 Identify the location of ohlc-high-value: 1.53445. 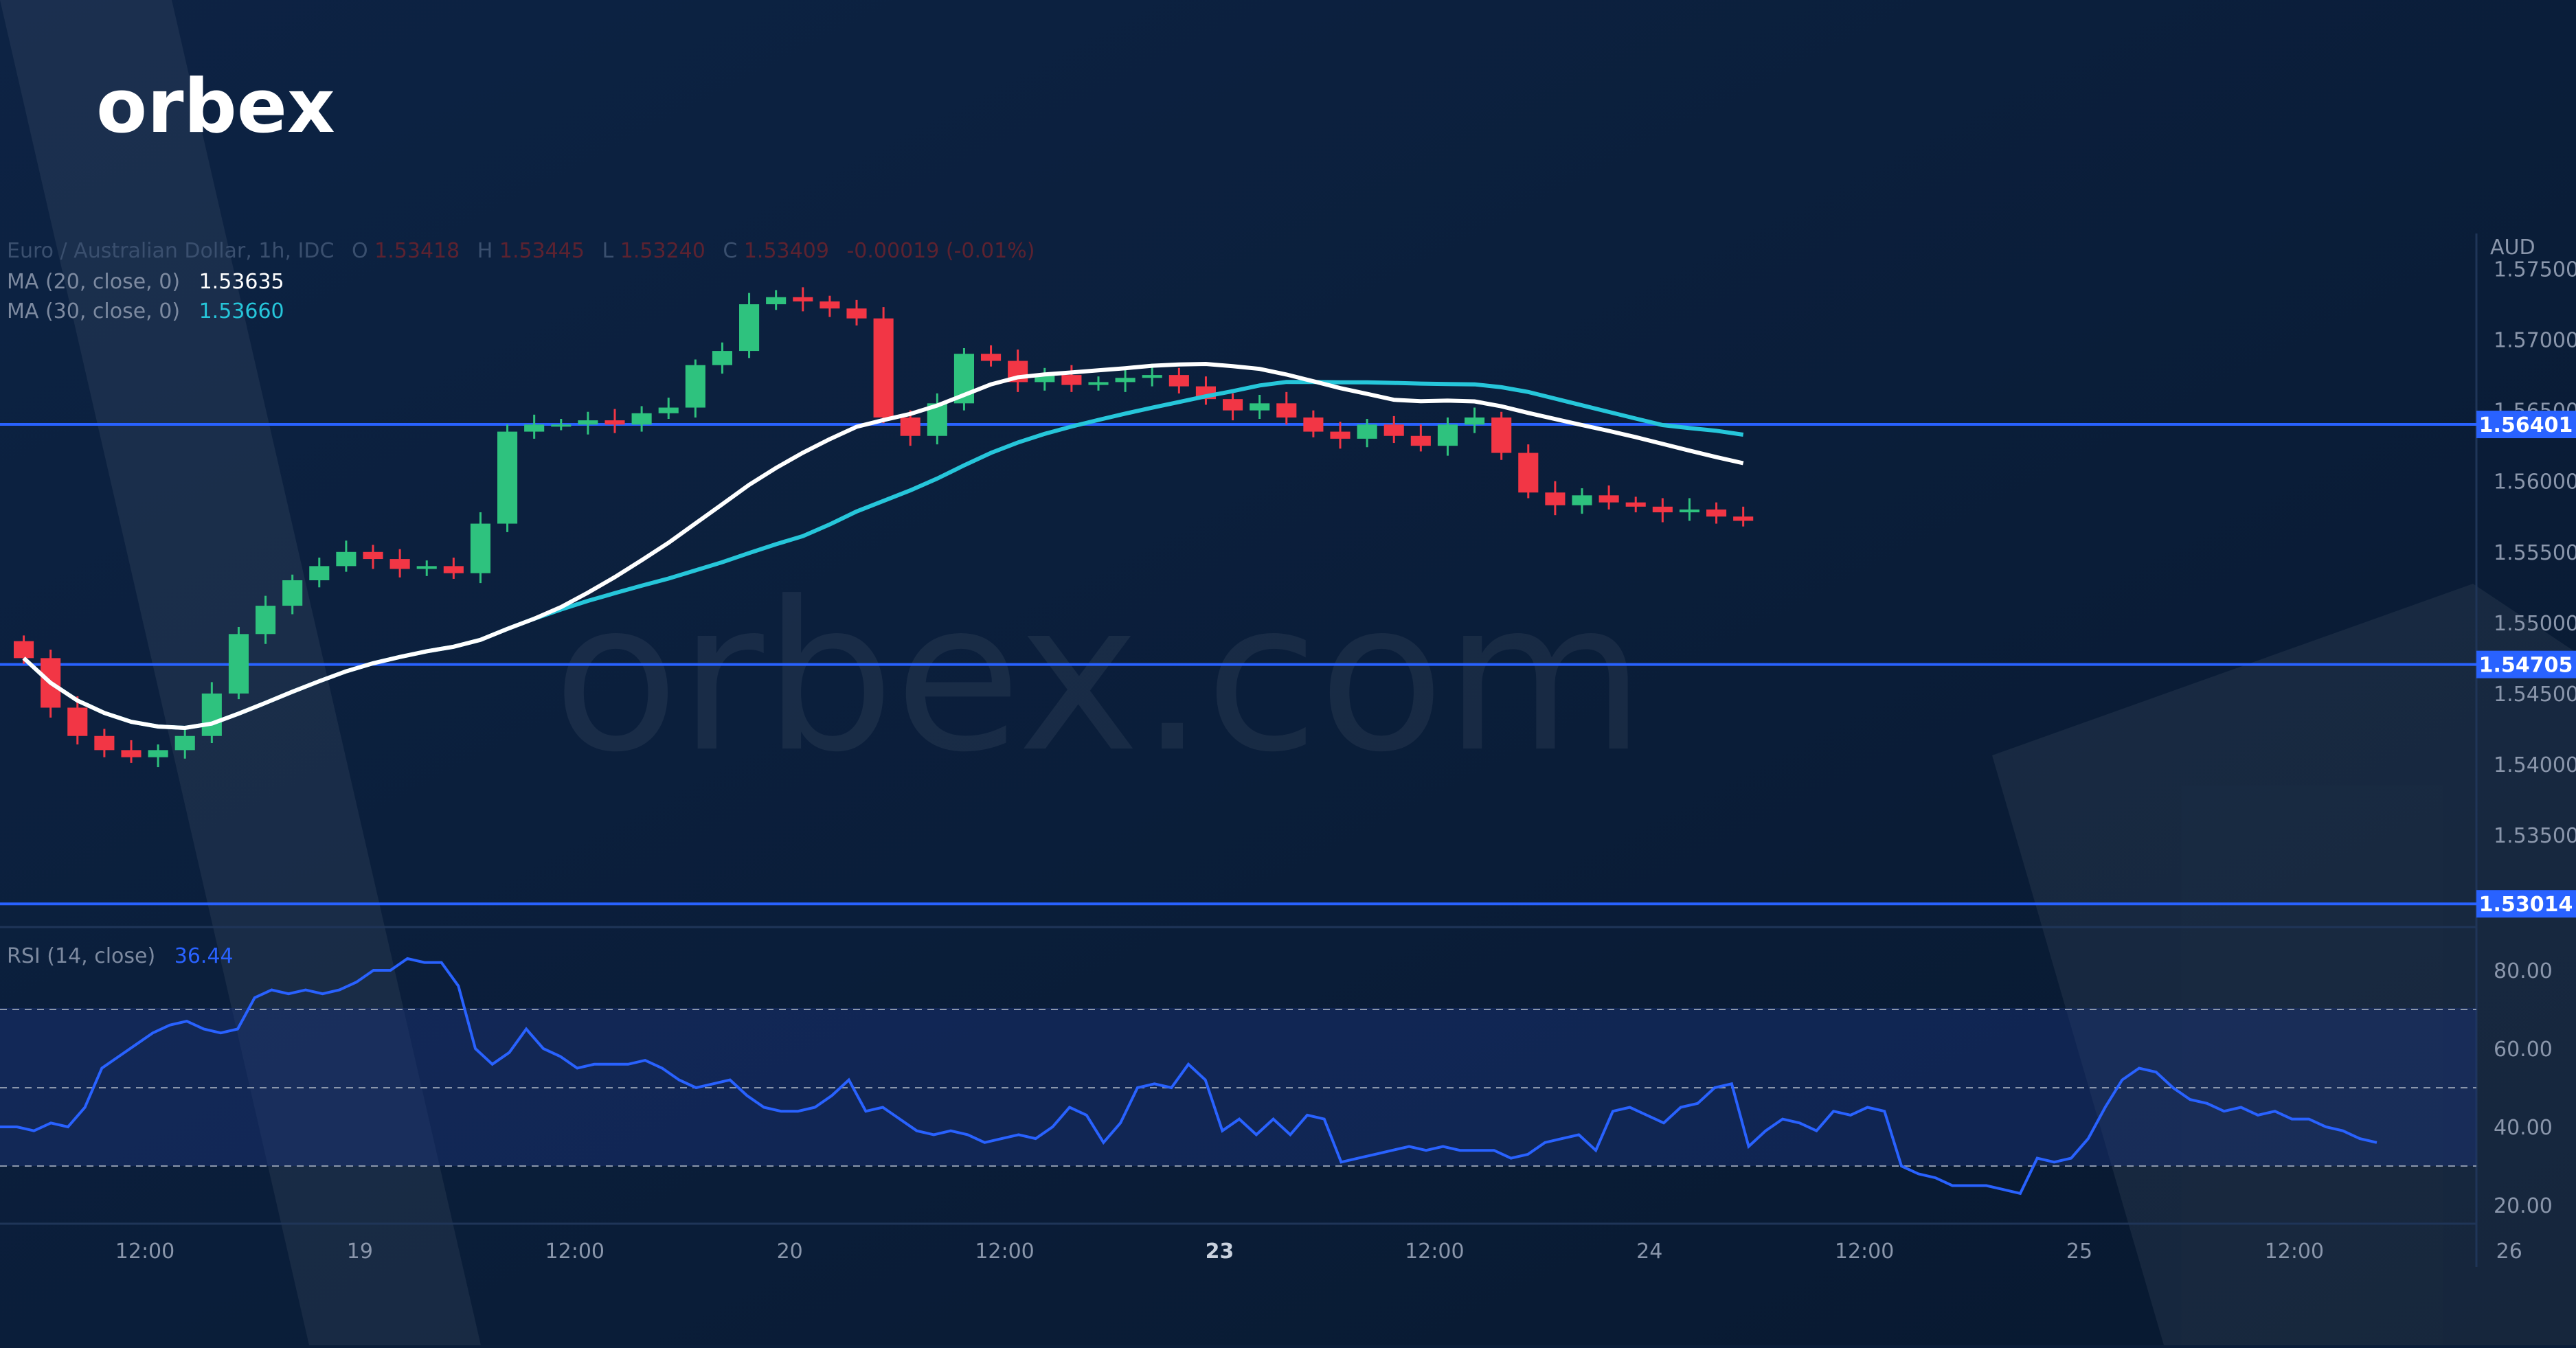
(542, 251).